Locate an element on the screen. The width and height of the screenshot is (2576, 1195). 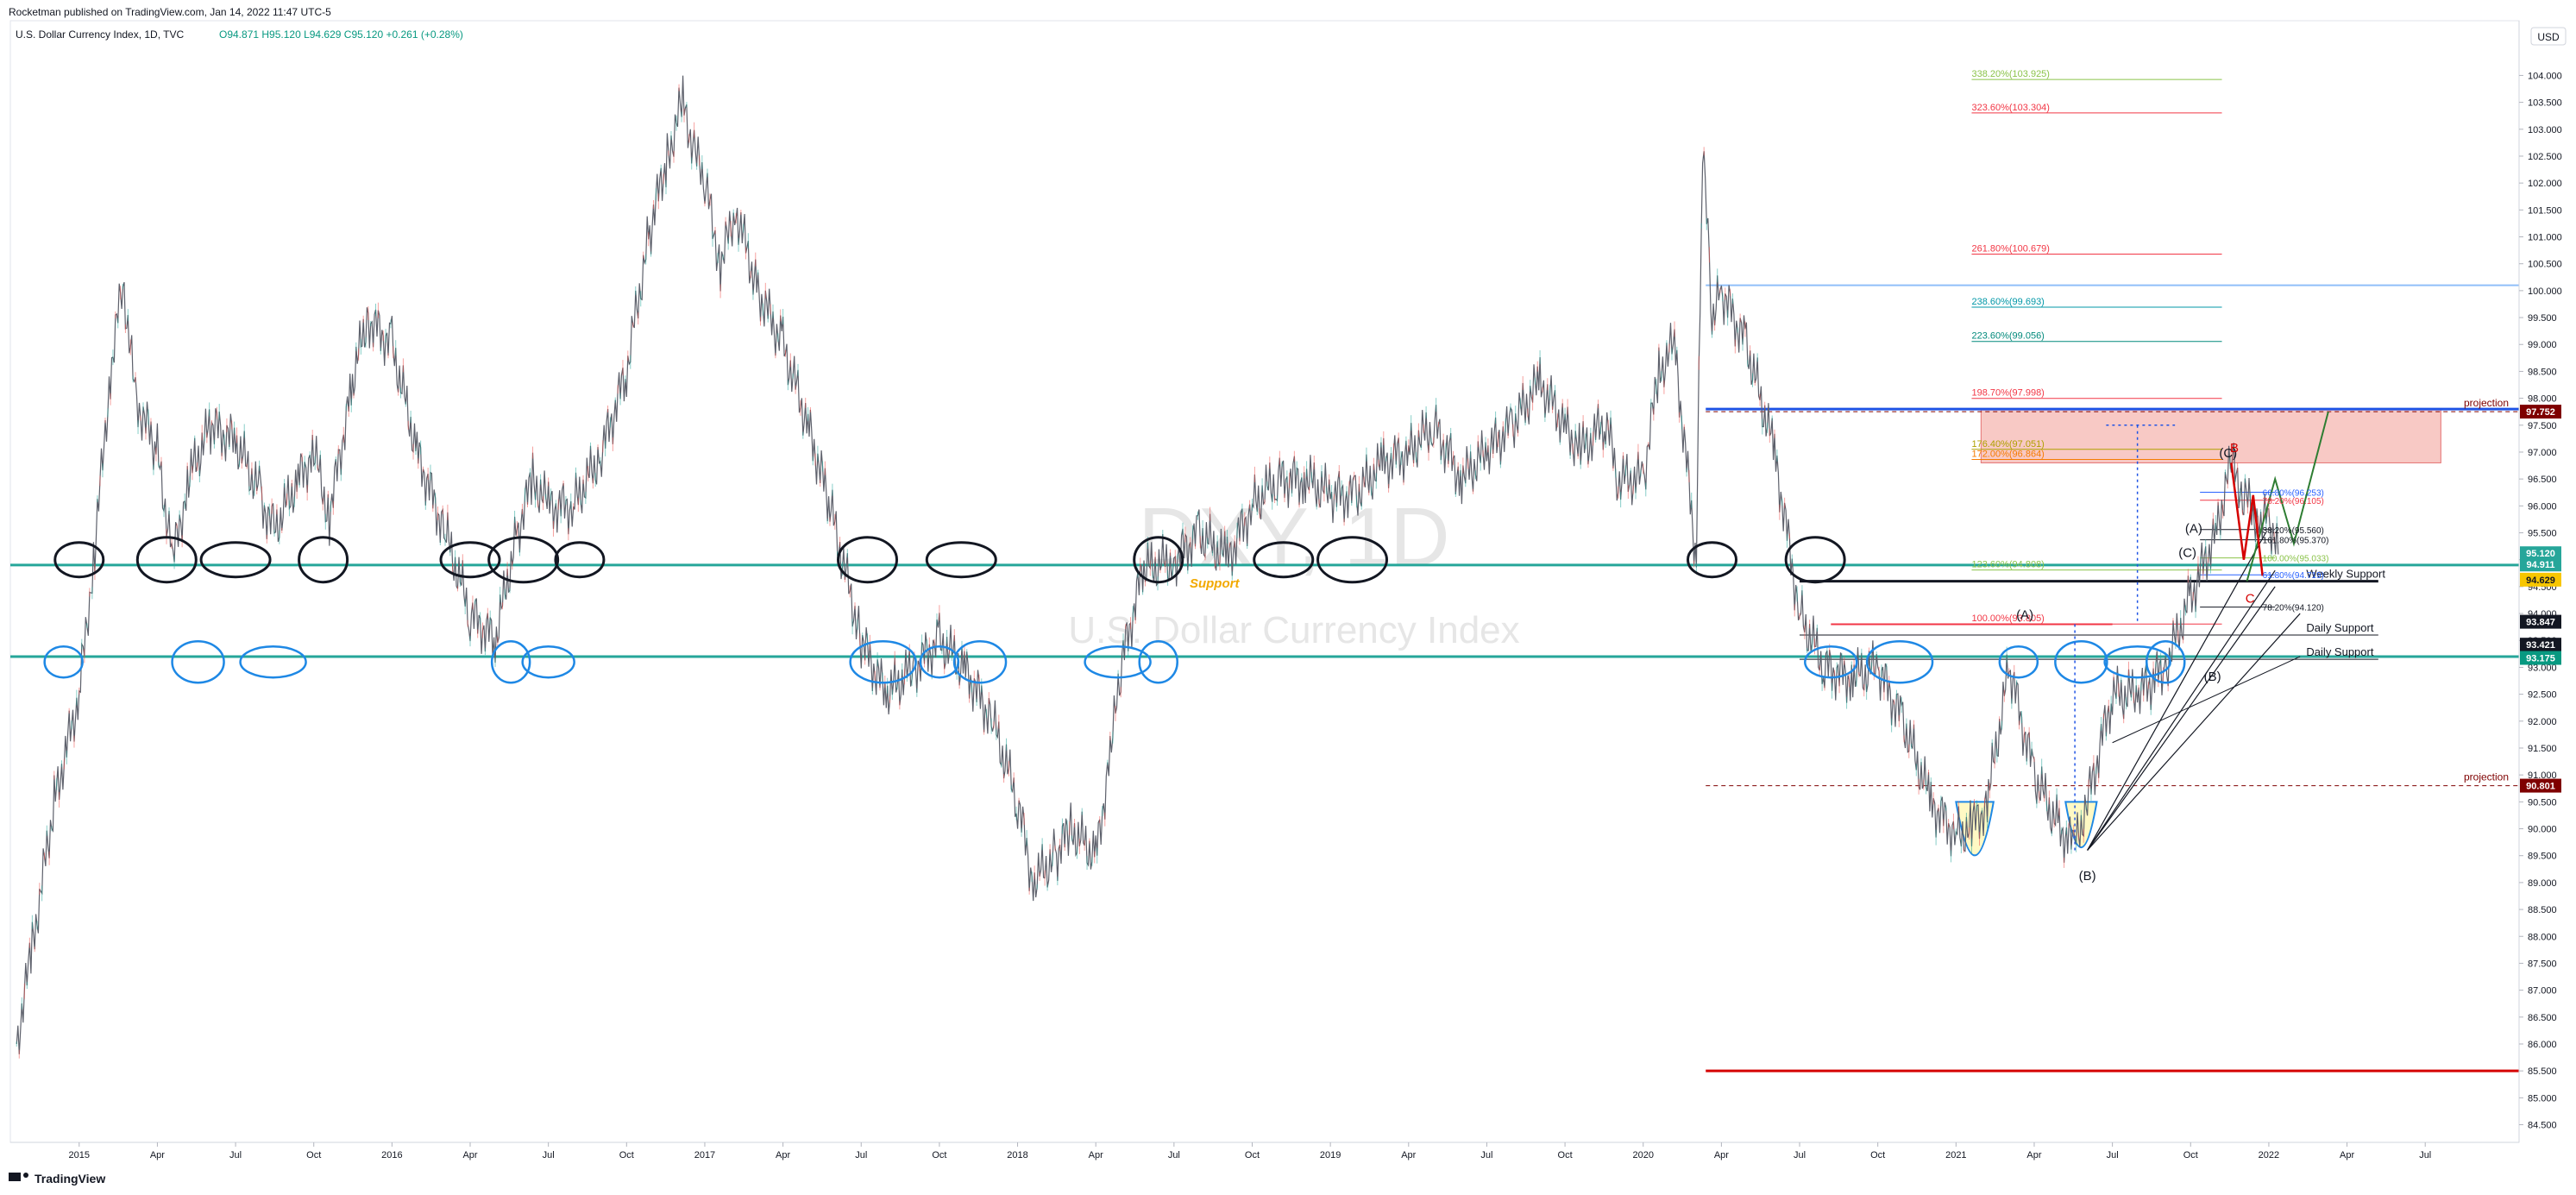
time-tick-label: 2020 is located at coordinates (1642, 1155).